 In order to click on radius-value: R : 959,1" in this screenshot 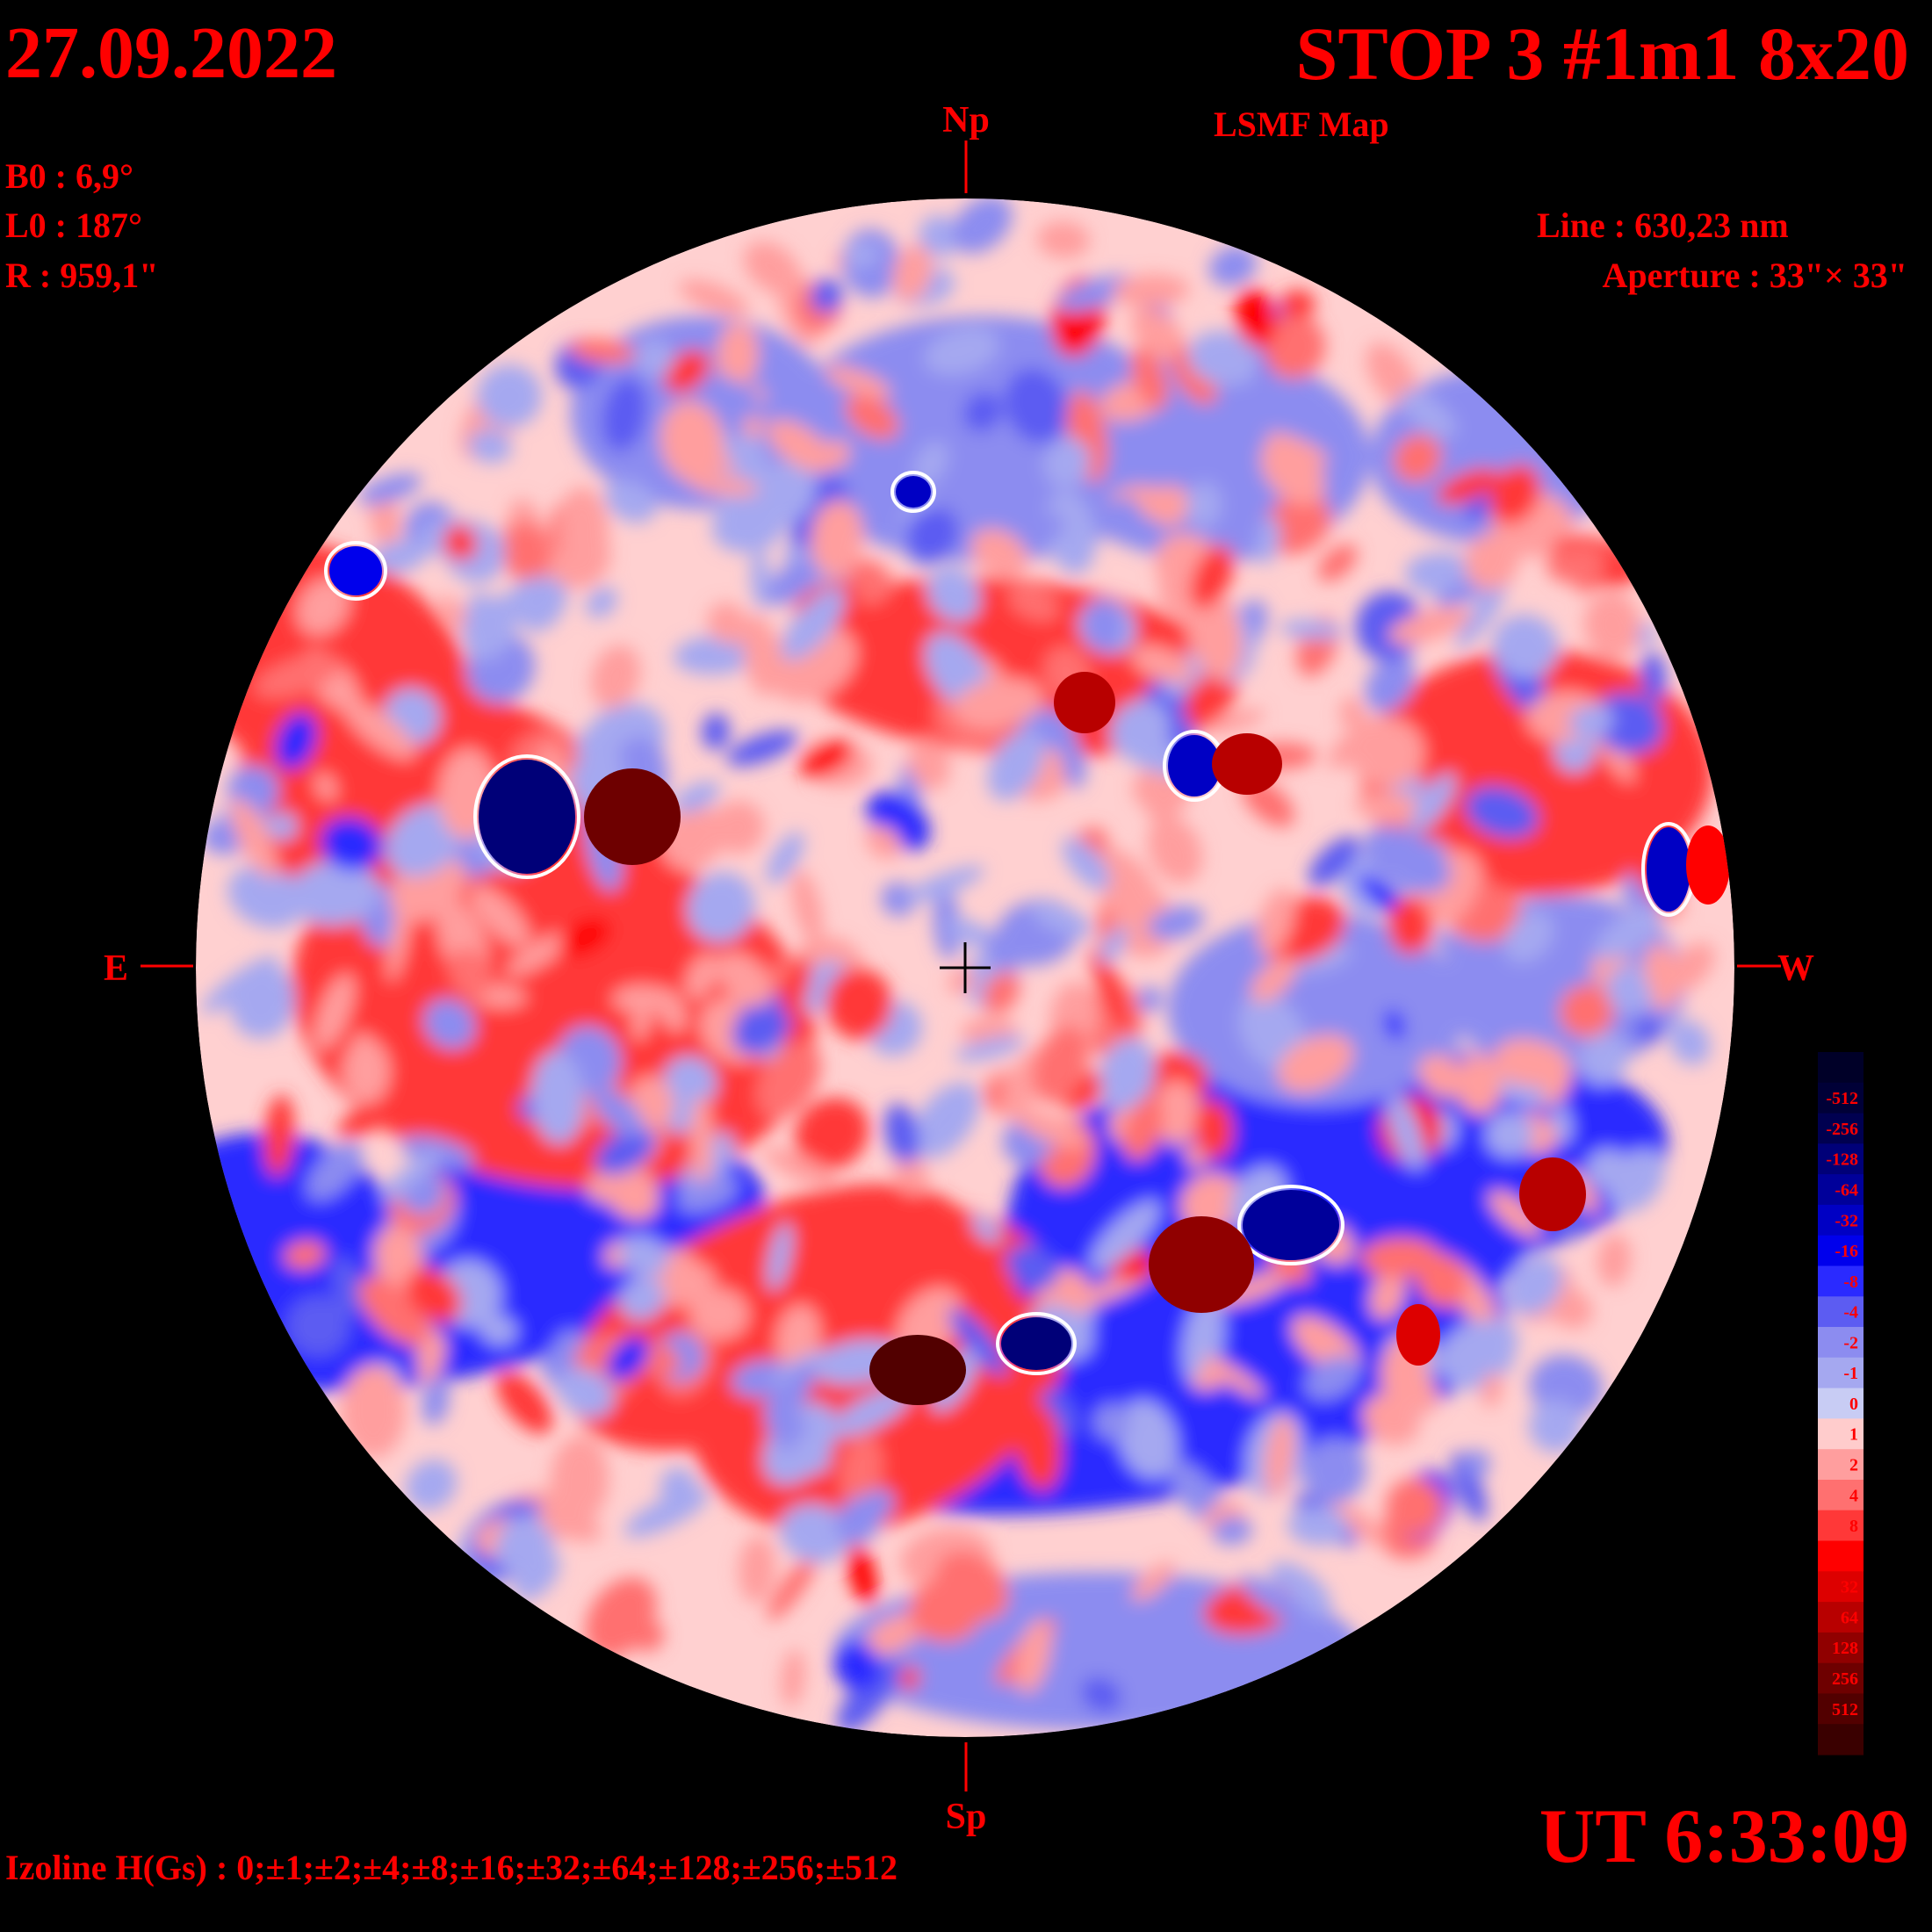, I will do `click(82, 275)`.